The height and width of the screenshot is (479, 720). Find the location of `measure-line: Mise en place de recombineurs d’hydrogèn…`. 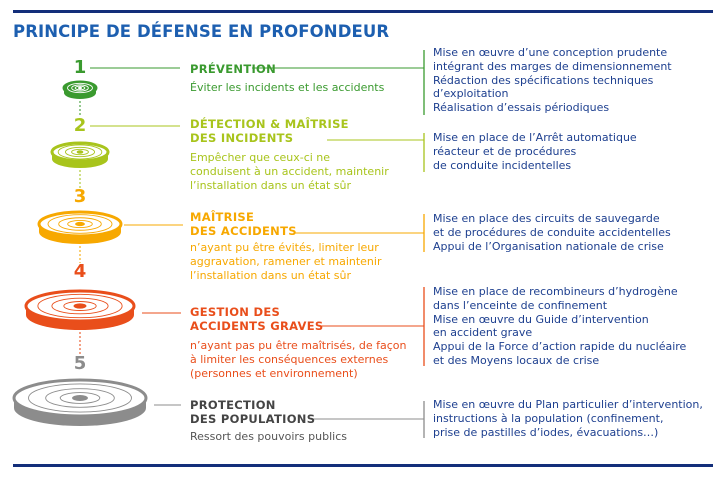

measure-line: Mise en place de recombineurs d’hydrogèn… is located at coordinates (555, 291).